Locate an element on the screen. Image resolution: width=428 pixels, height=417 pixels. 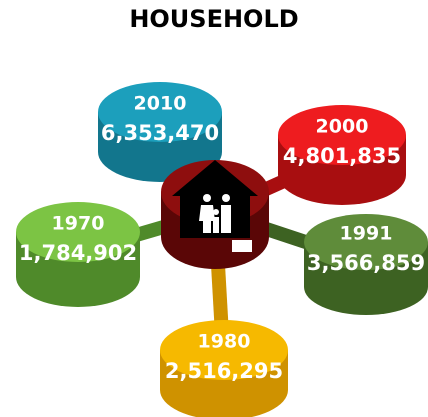
node-value: 4,801,835 is located at coordinates (342, 156).